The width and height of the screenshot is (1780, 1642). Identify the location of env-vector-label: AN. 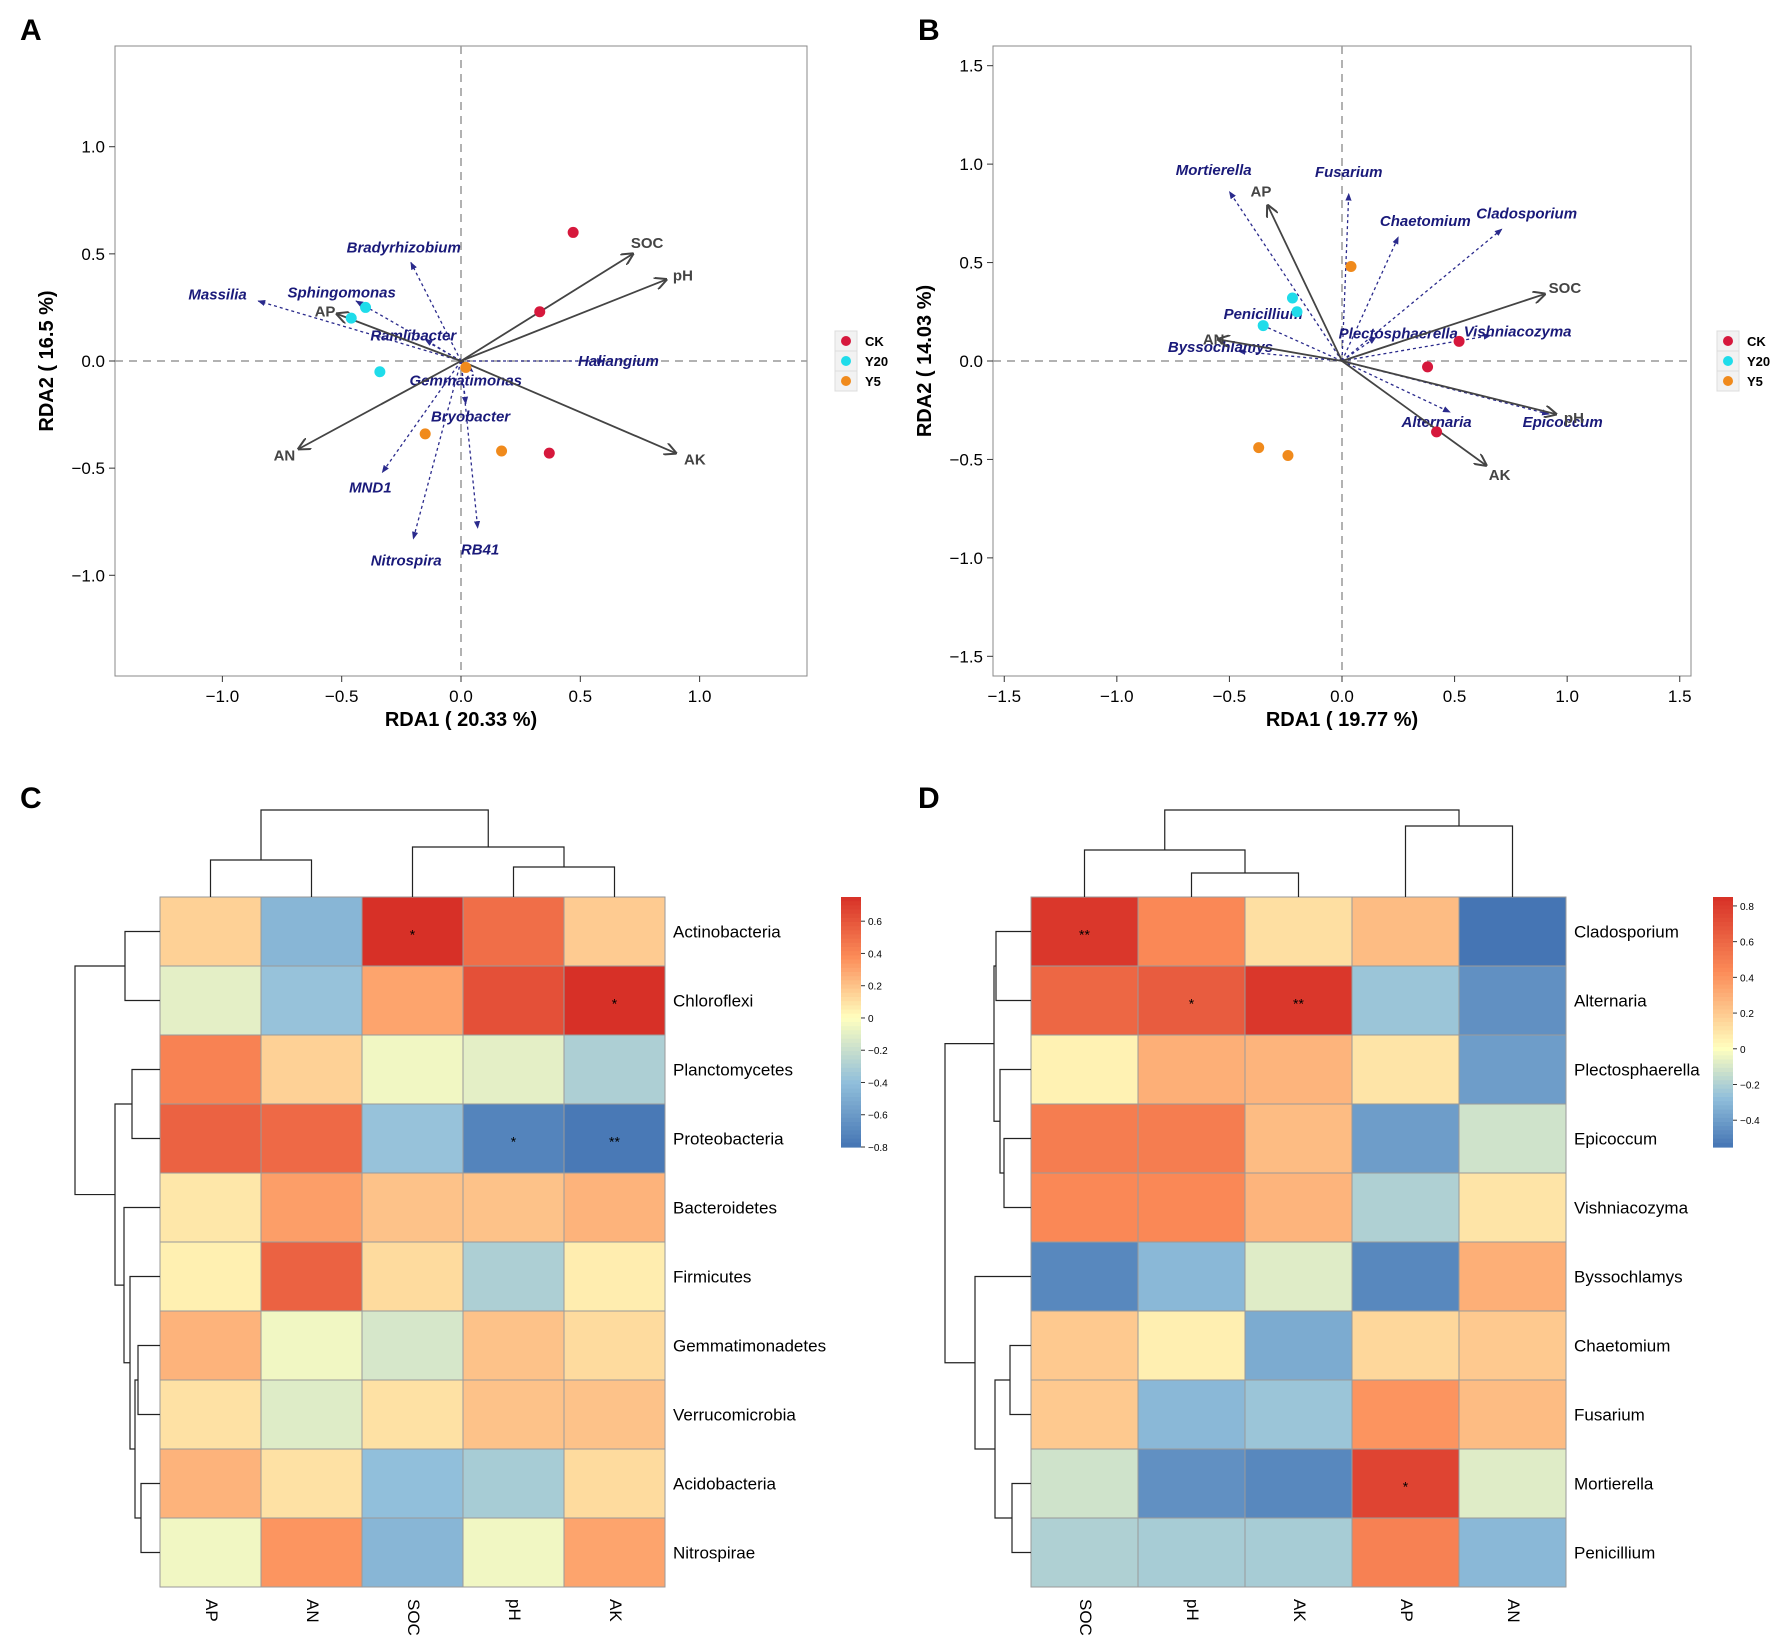
(285, 455).